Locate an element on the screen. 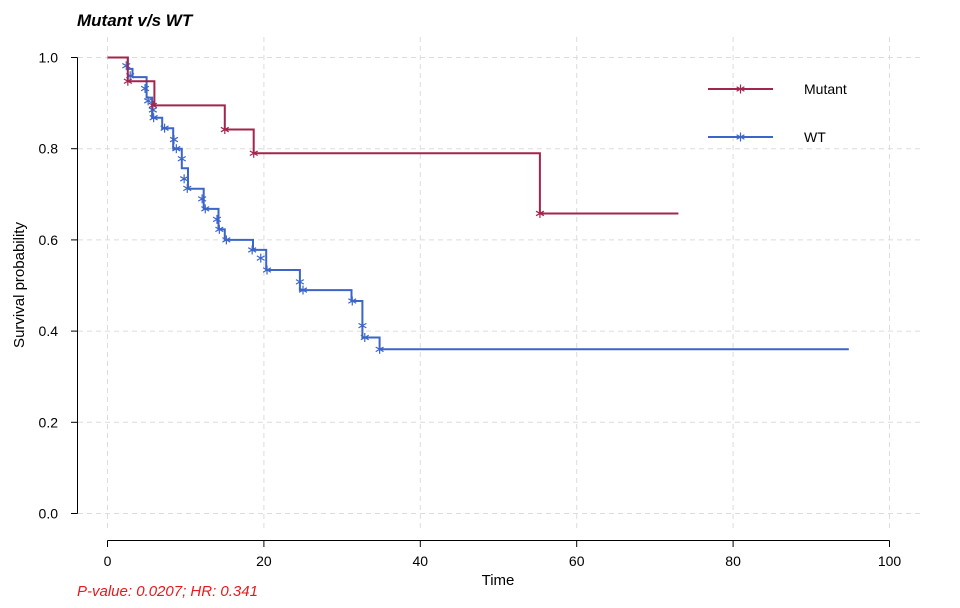 This screenshot has width=960, height=608. y-tick-label: 1.0 is located at coordinates (49, 58).